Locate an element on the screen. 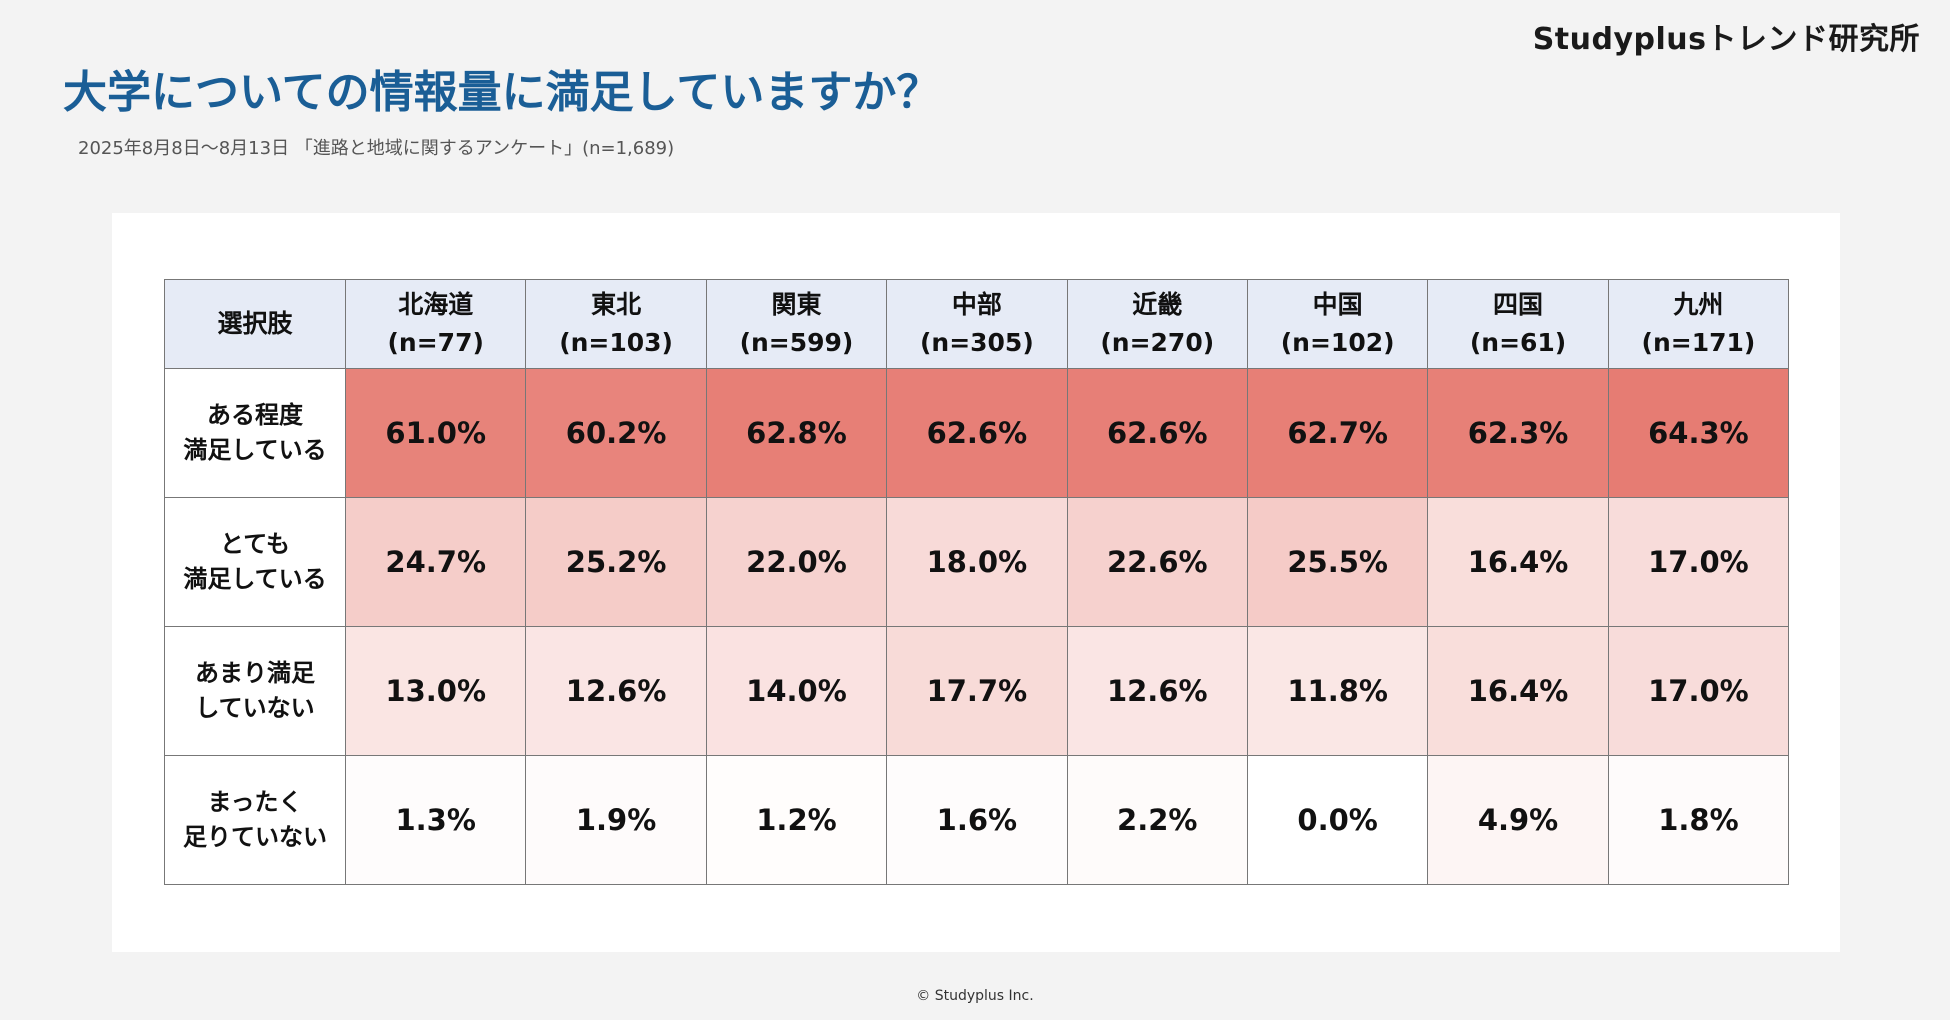 This screenshot has height=1020, width=1950. heatmap-cell: 22.0% is located at coordinates (796, 562).